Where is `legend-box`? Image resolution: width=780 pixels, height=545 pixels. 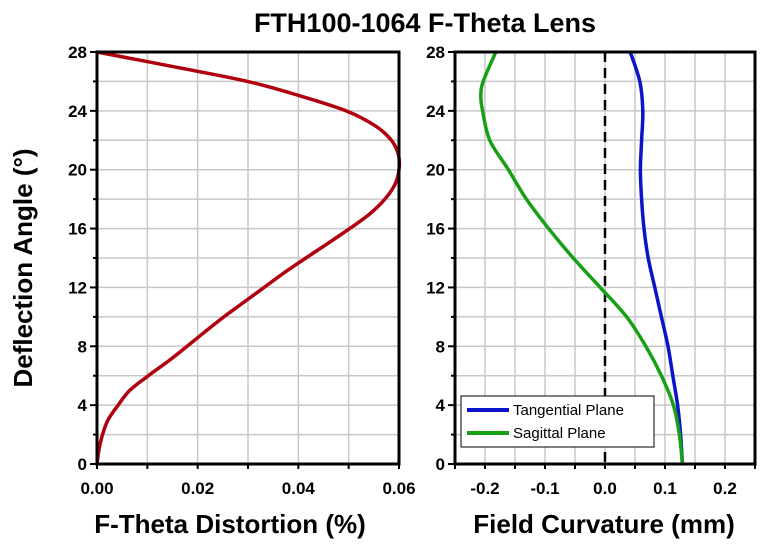
legend-box is located at coordinates (557, 421).